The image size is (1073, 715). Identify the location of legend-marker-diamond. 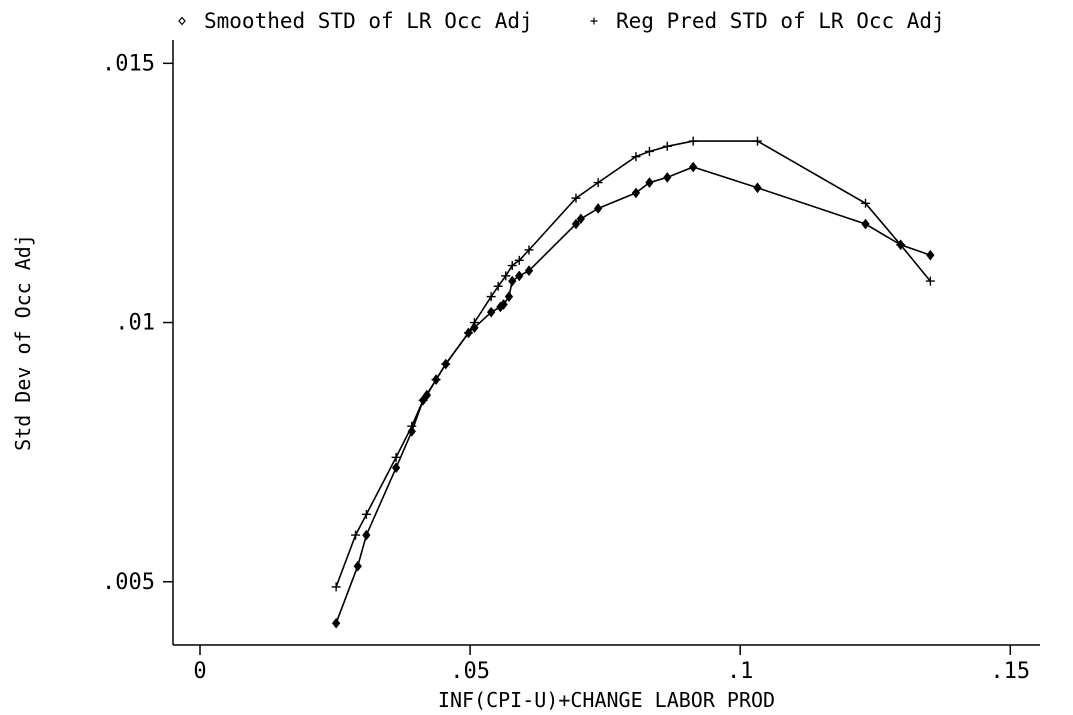
(182, 21).